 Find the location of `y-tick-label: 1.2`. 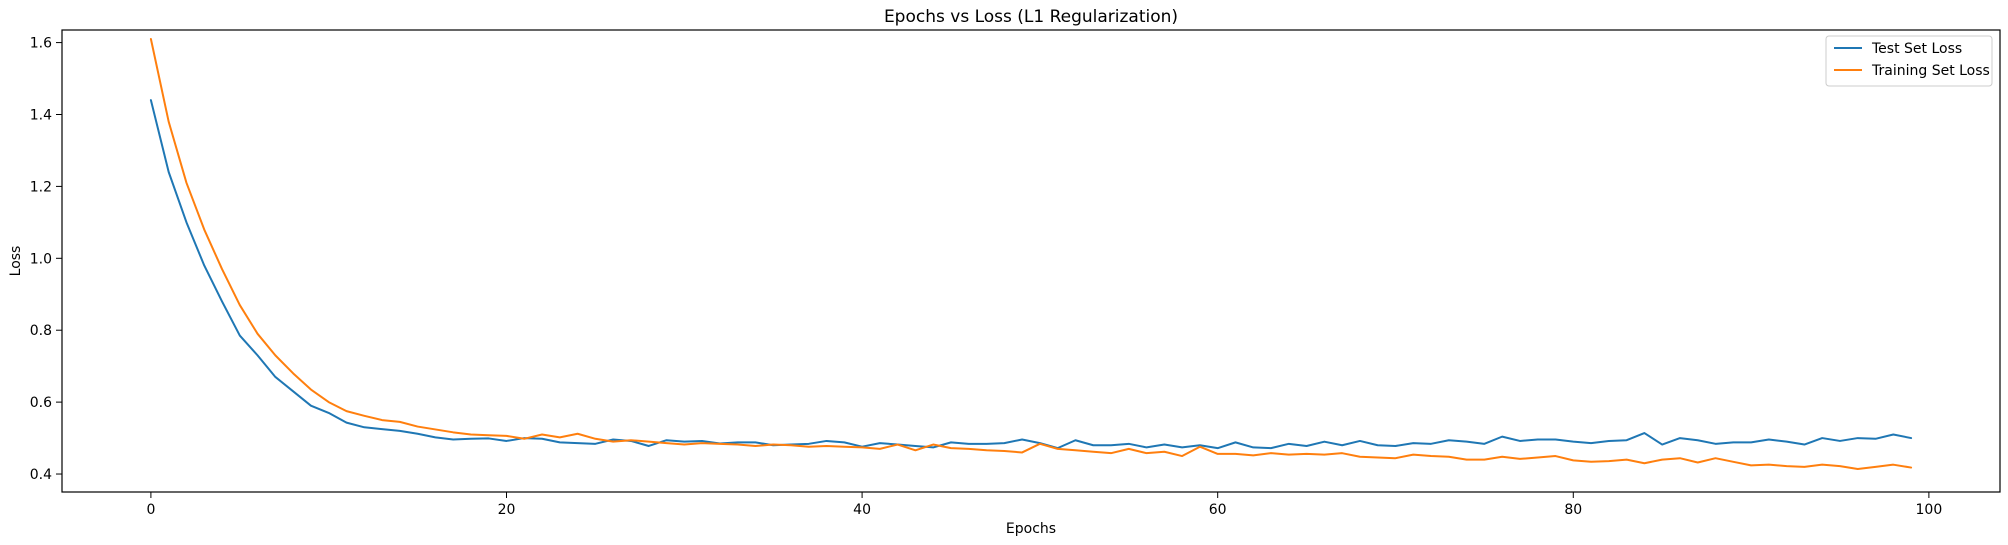

y-tick-label: 1.2 is located at coordinates (41, 187).